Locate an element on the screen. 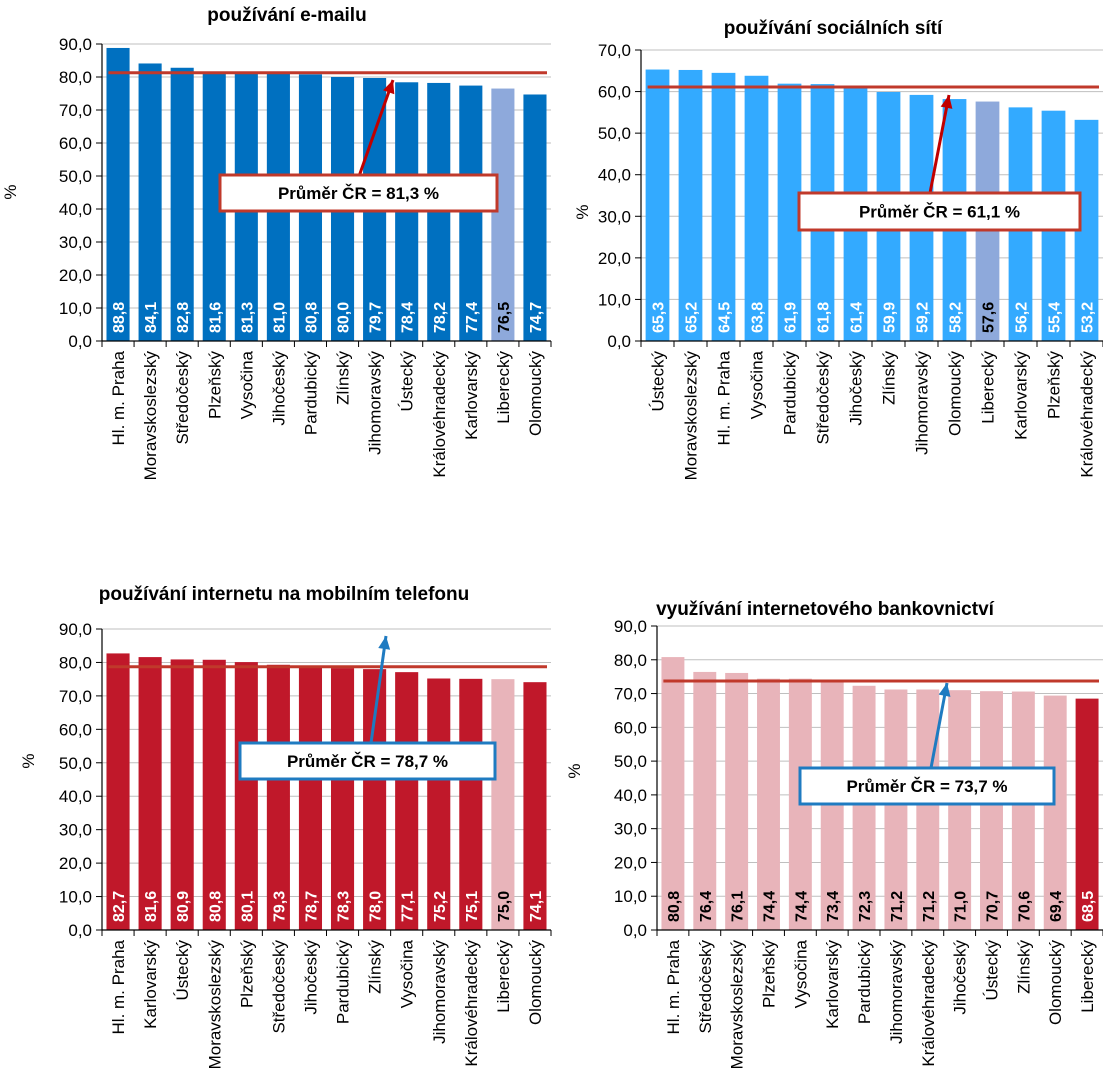  data-label: 80,1 is located at coordinates (247, 906).